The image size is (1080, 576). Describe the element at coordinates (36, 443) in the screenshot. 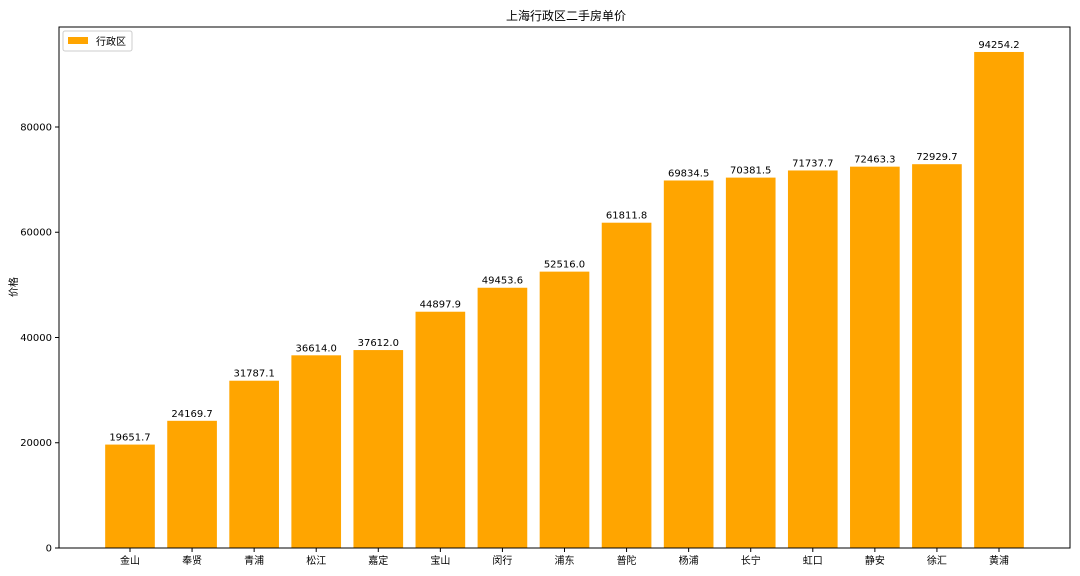

I see `y-tick-label: 20000` at that location.